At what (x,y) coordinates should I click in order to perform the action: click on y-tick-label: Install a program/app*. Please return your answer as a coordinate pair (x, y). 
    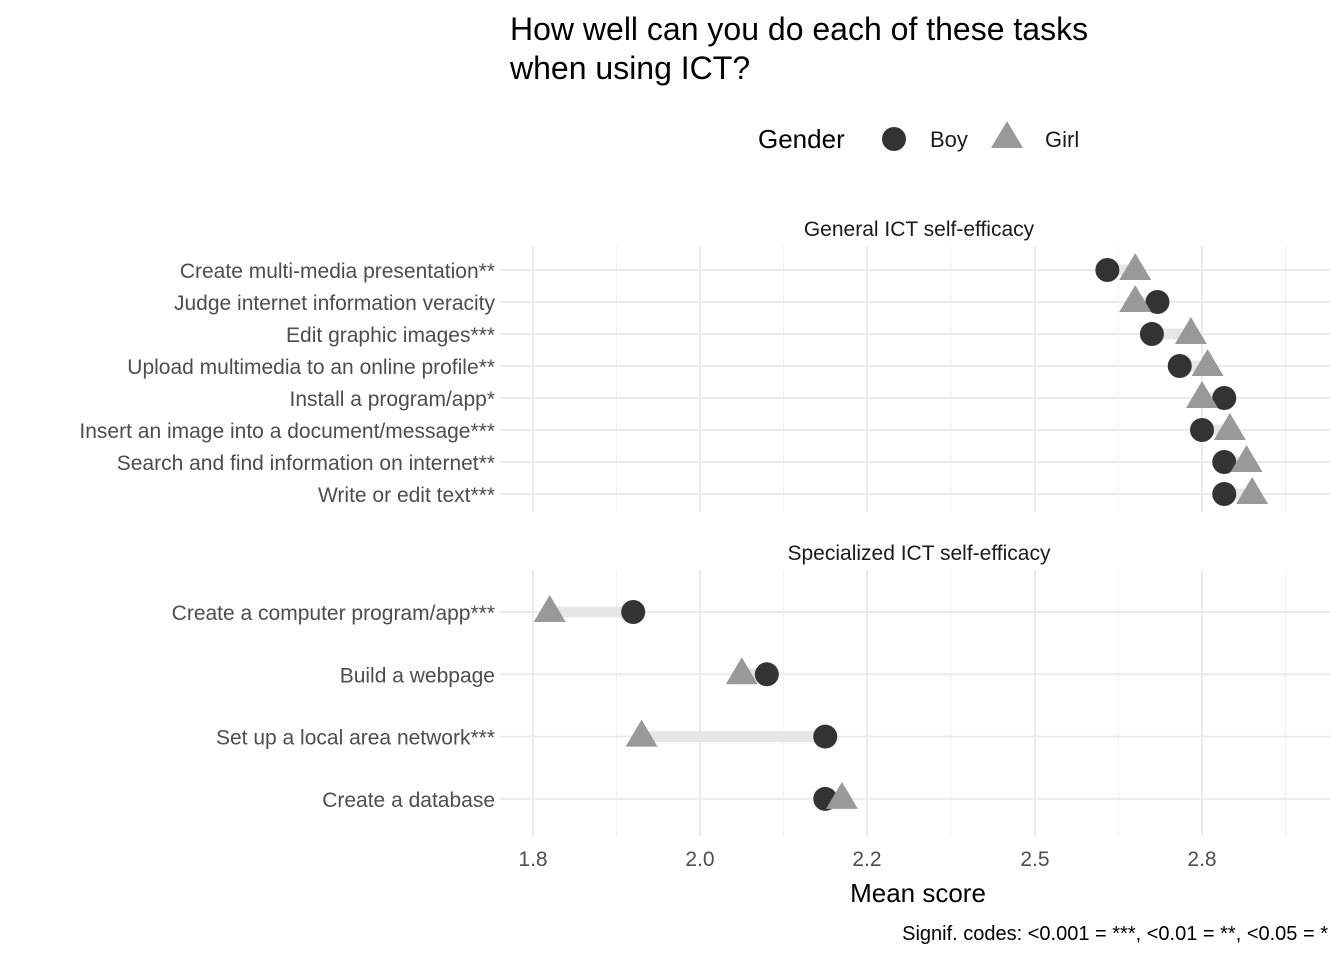
    Looking at the image, I should click on (392, 399).